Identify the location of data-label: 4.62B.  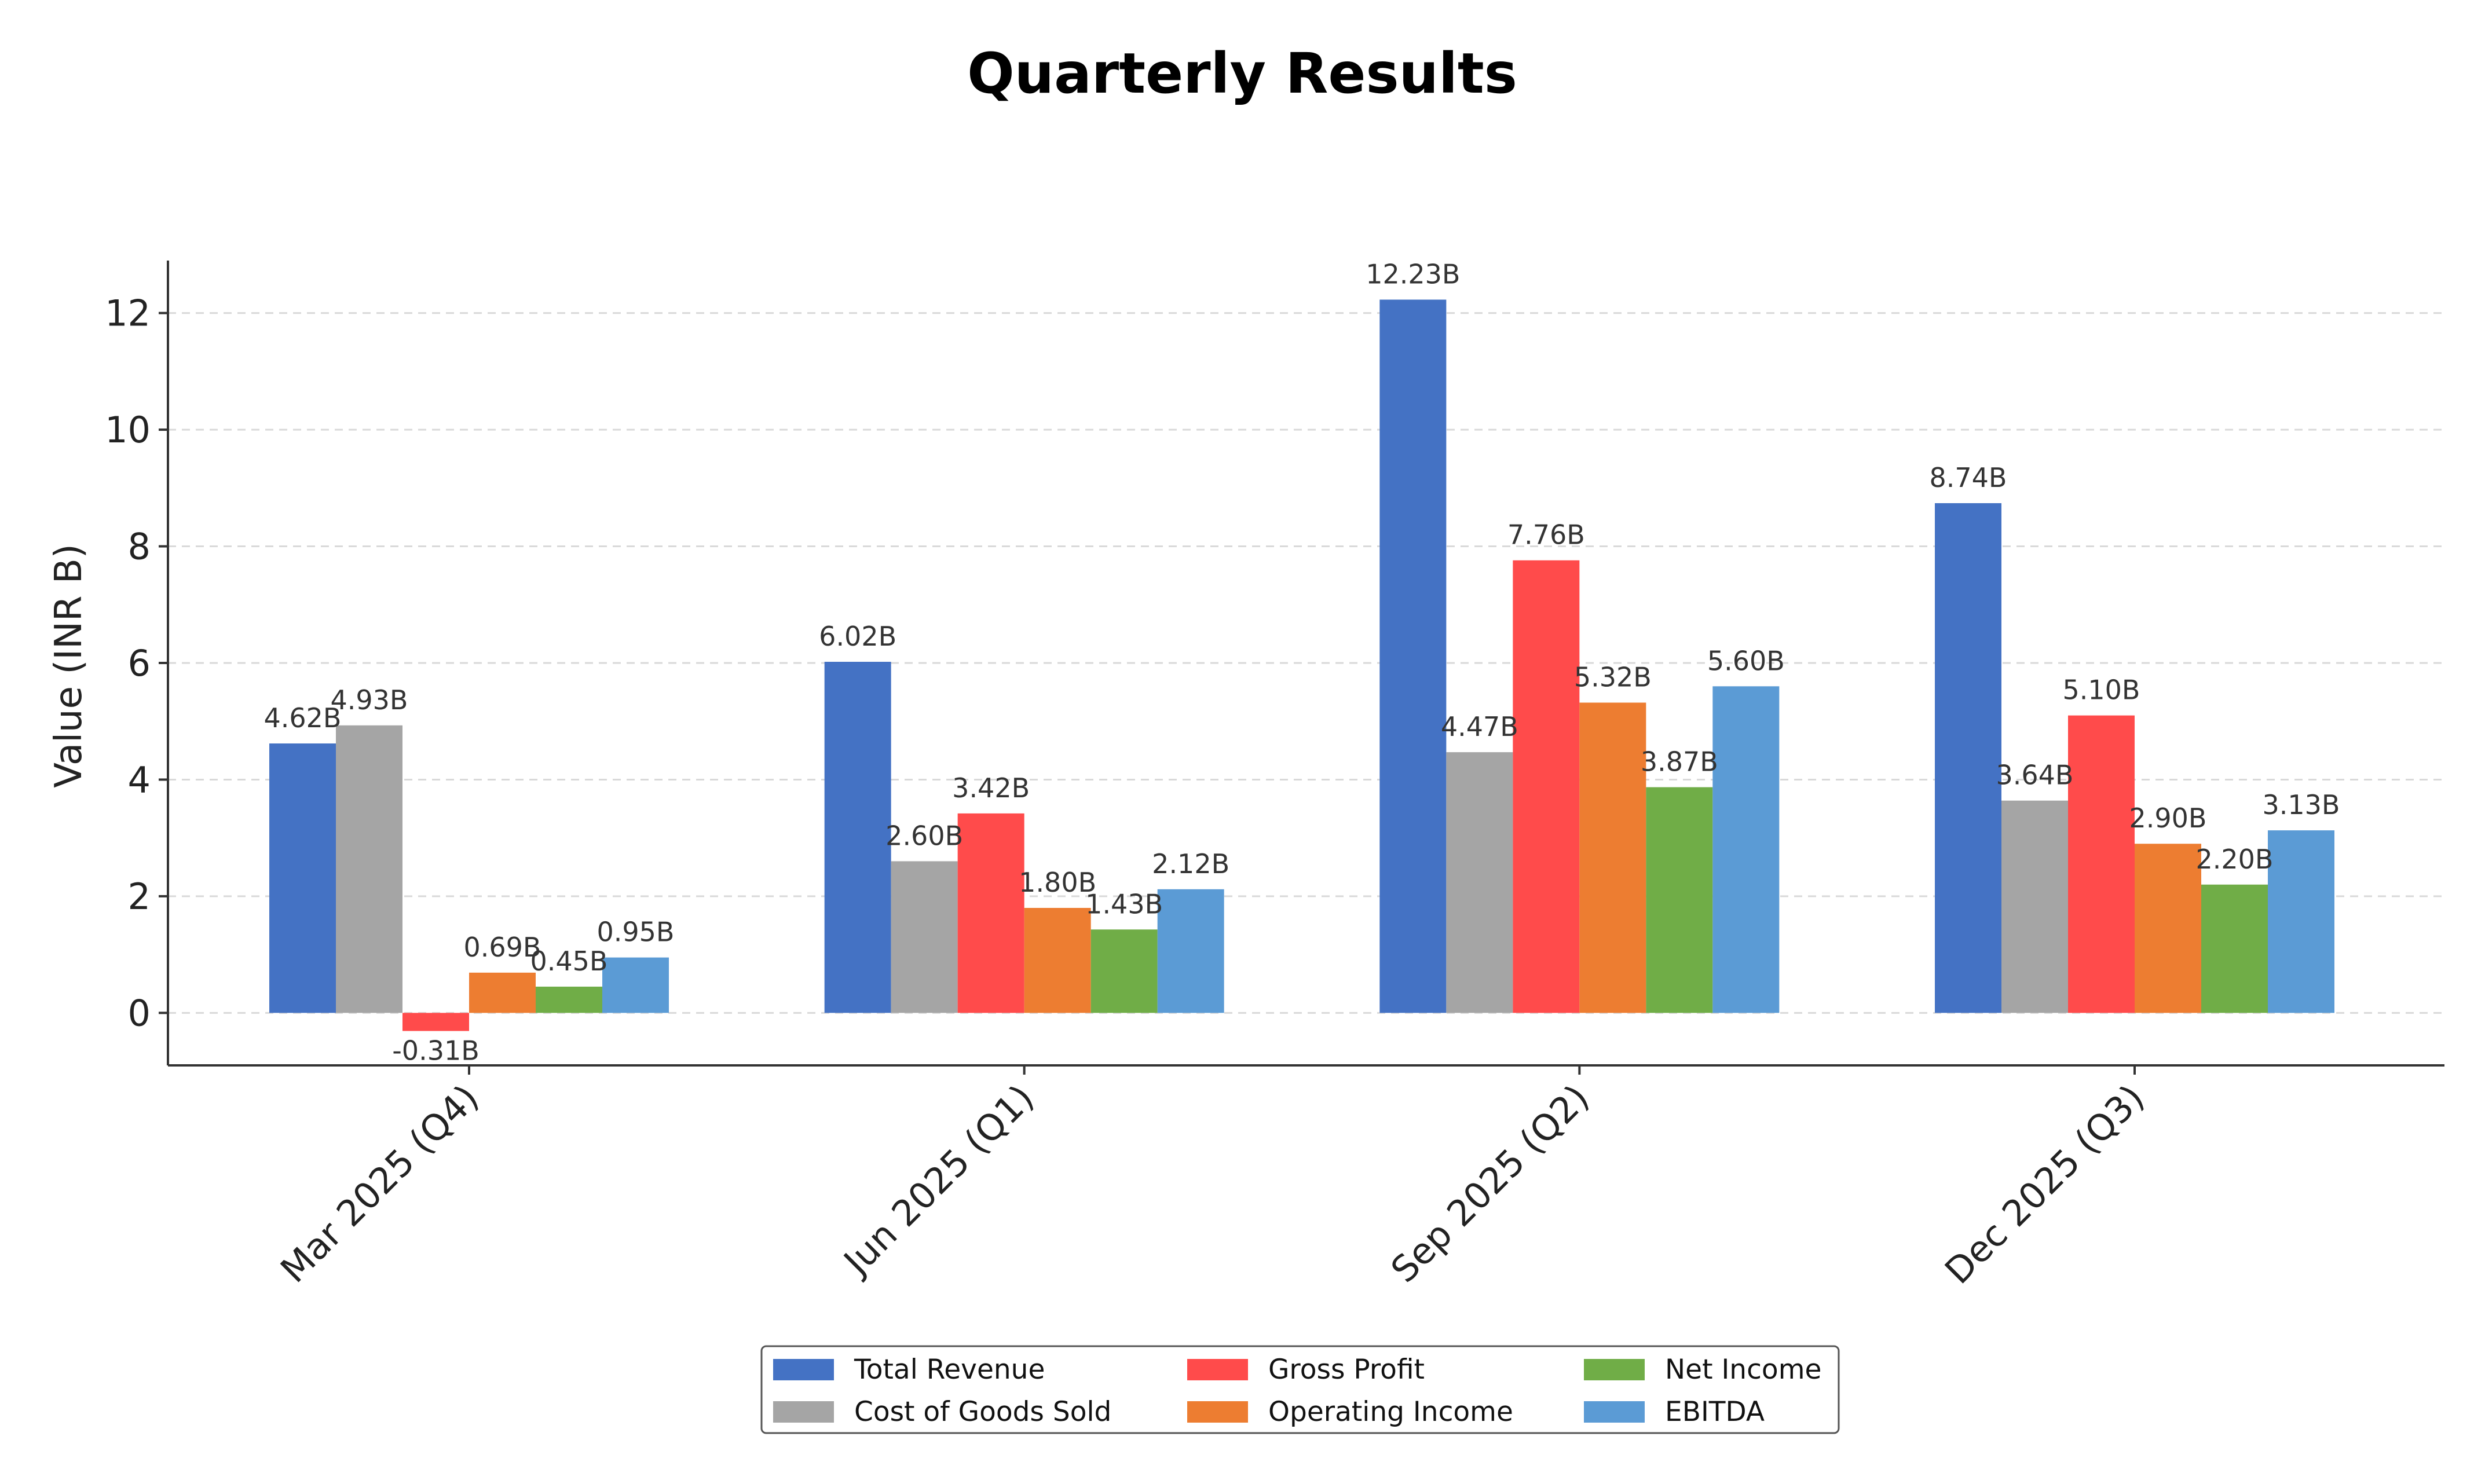
(303, 718).